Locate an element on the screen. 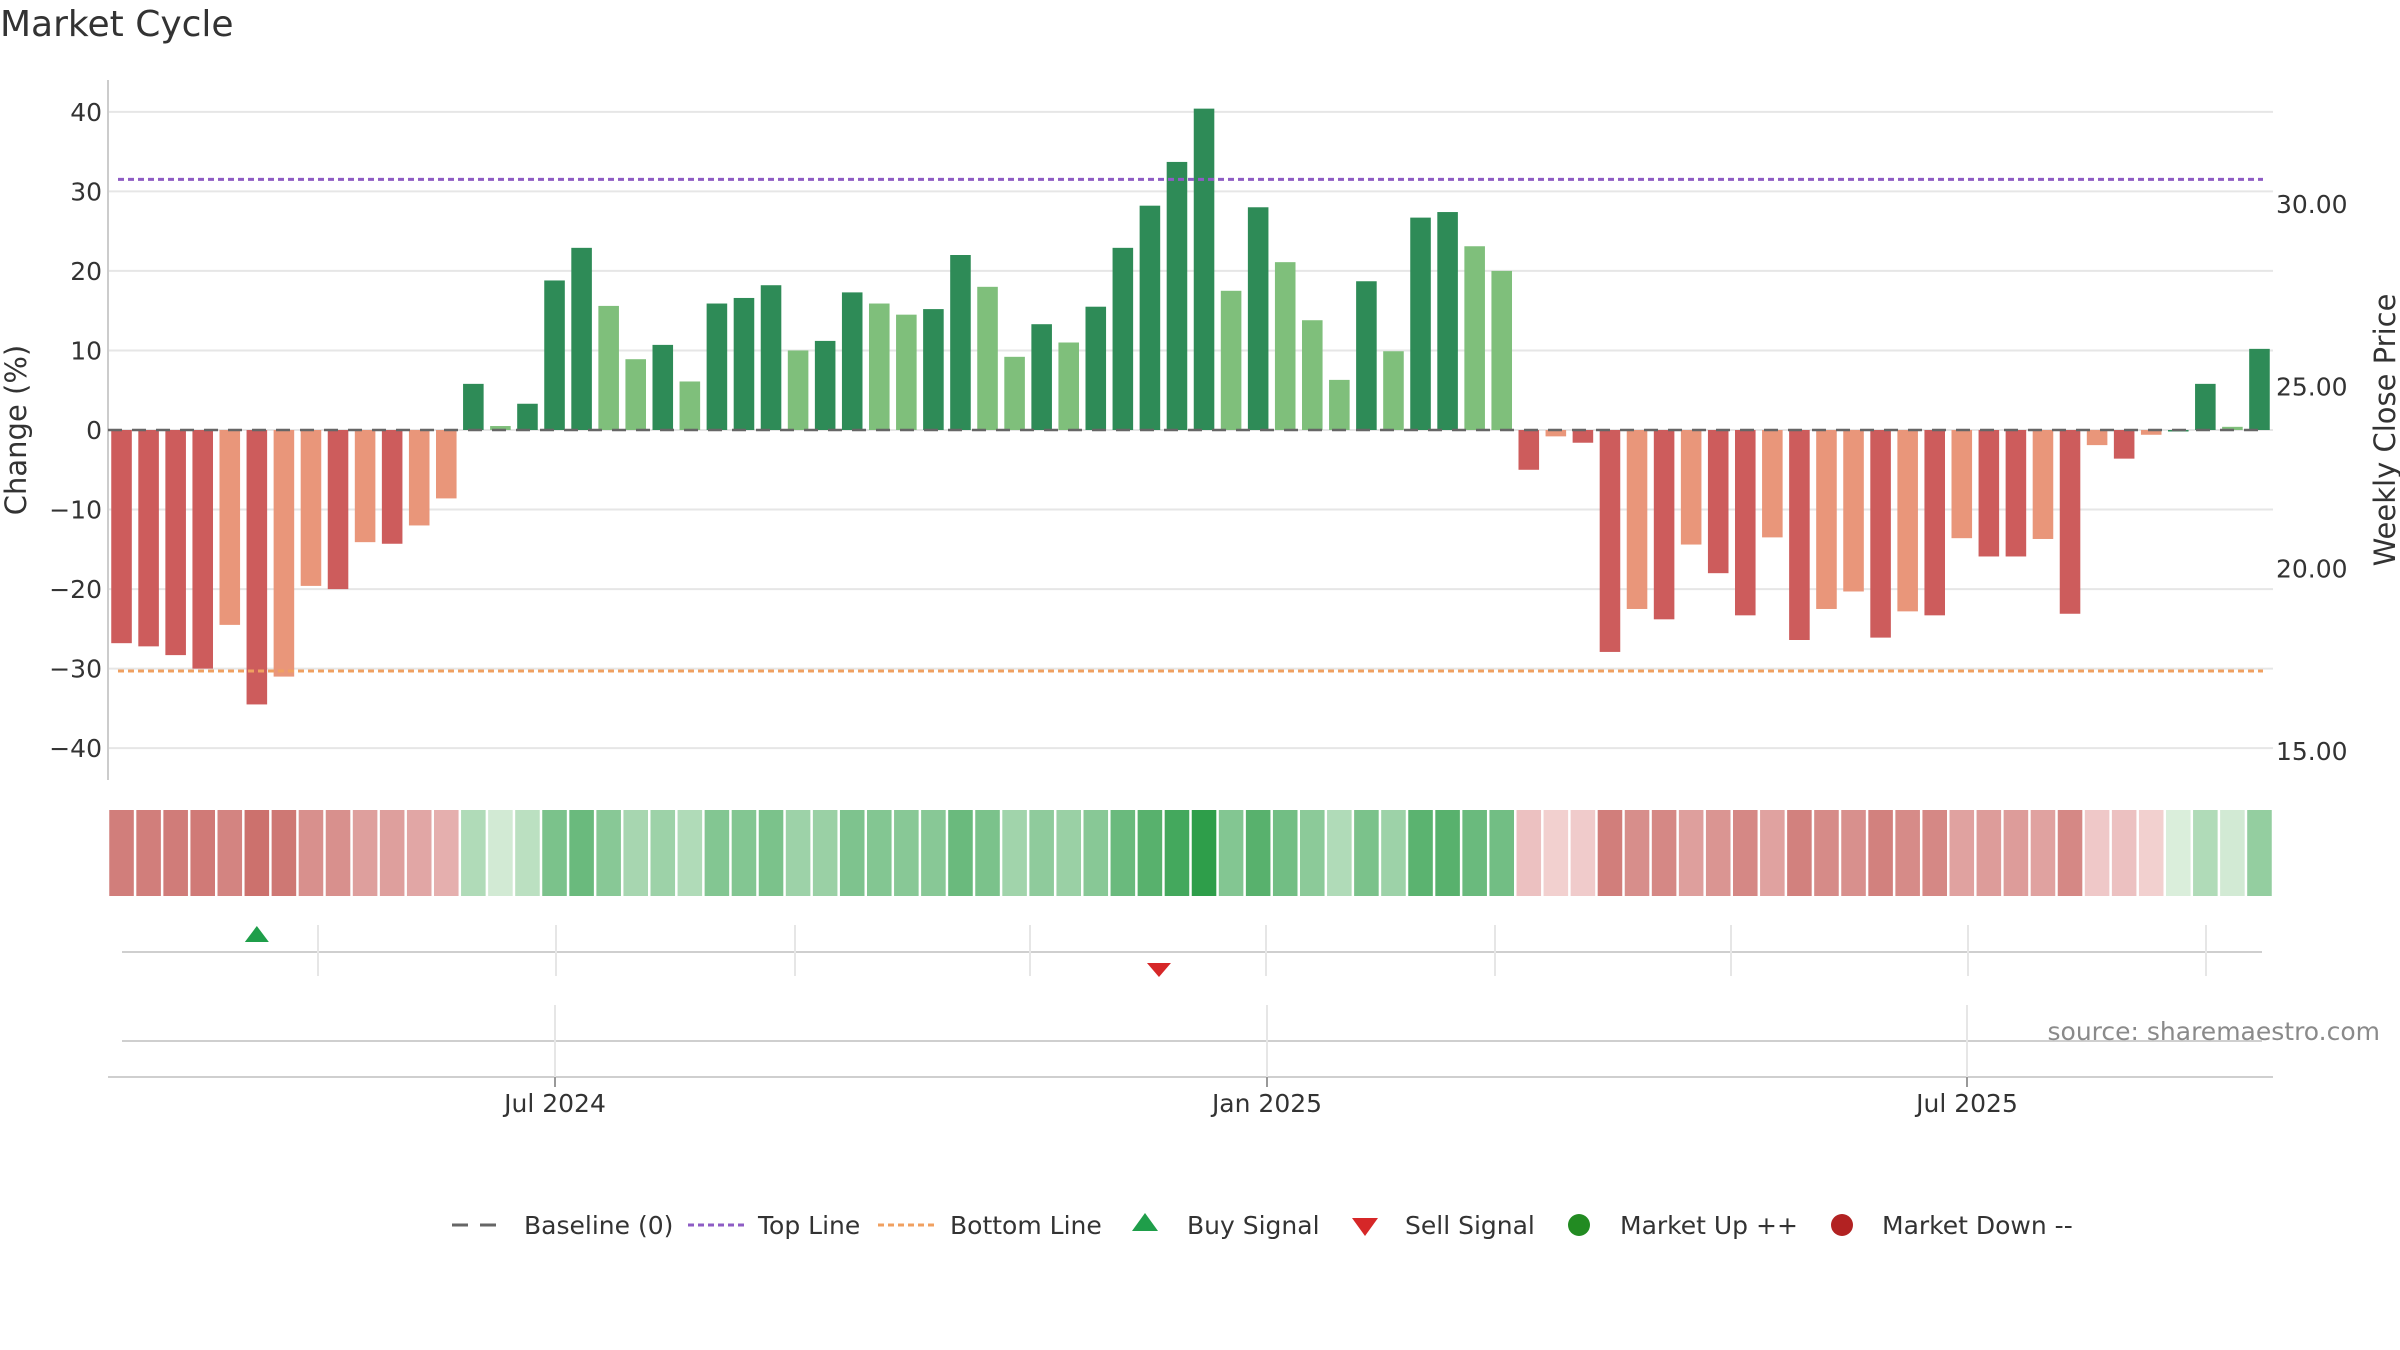 Image resolution: width=2400 pixels, height=1350 pixels. legend-item: Baseline (0) is located at coordinates (562, 1225).